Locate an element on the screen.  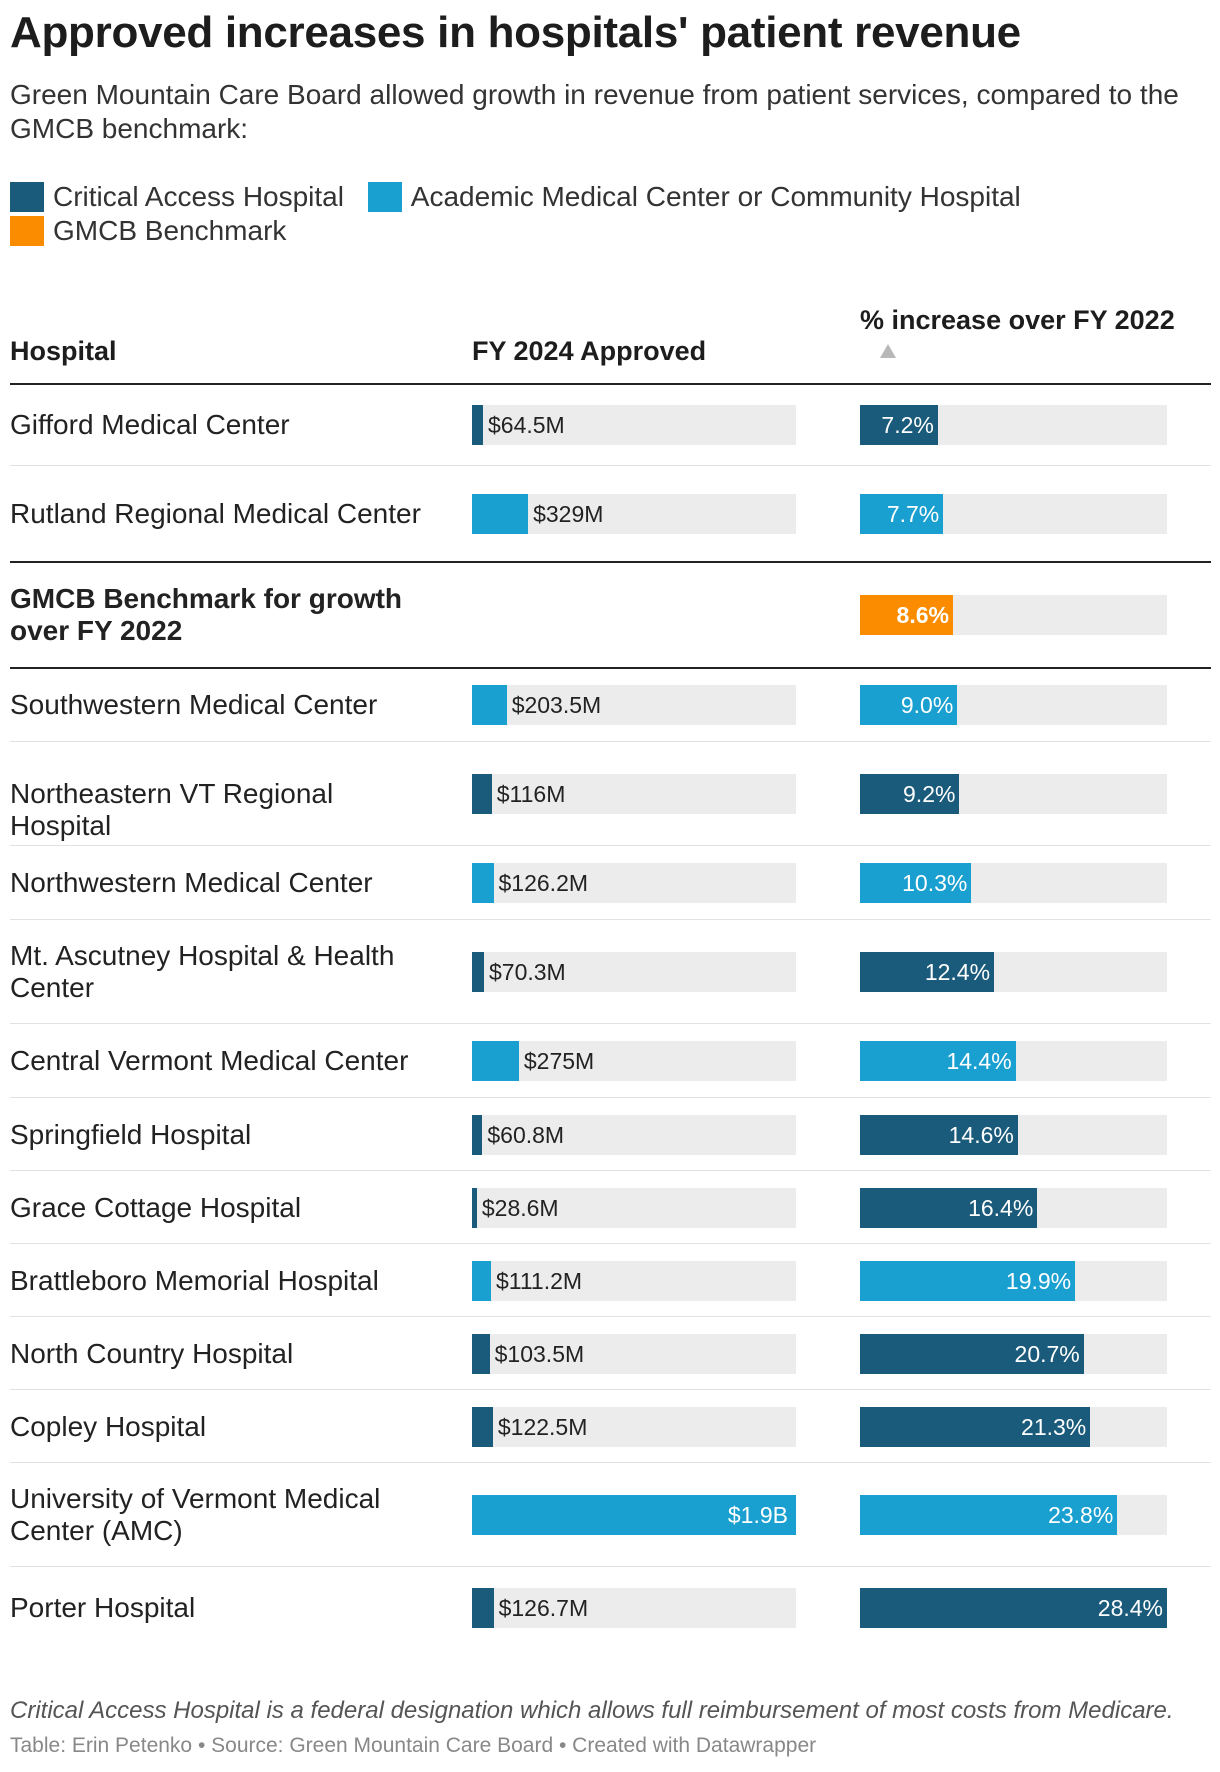
approved-bar-track: $275M is located at coordinates (634, 1061).